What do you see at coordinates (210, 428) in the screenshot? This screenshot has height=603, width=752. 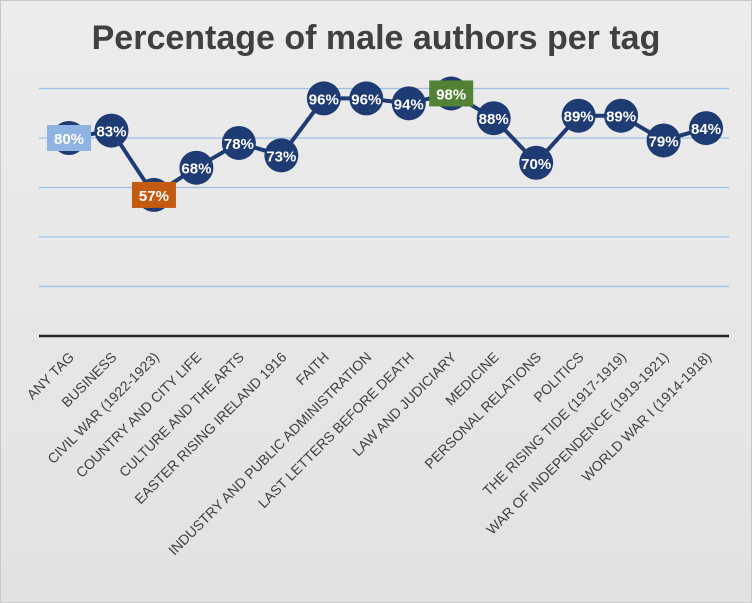 I see `x-tick-label: EASTER RISING IRELAND 1916` at bounding box center [210, 428].